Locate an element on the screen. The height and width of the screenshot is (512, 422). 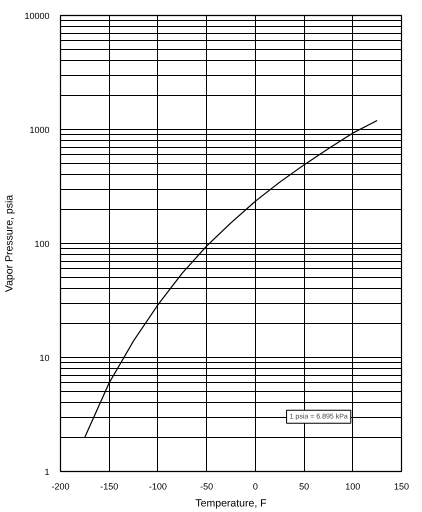
x-tick-label: -200 is located at coordinates (60, 487).